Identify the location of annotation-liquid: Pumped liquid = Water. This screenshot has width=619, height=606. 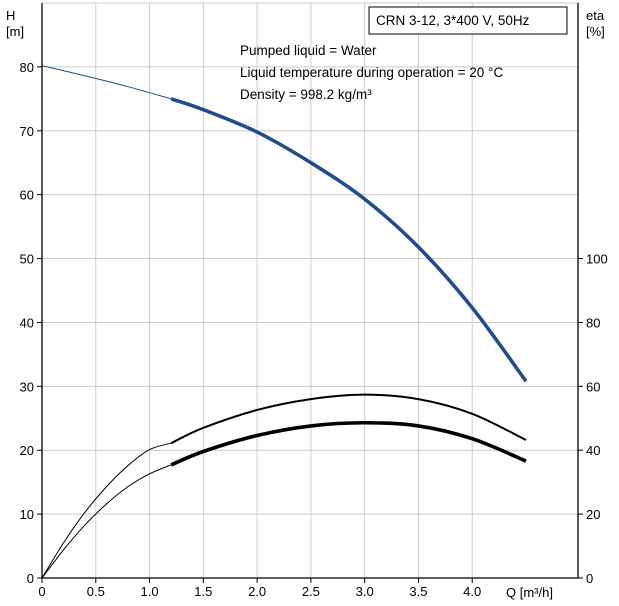
(308, 50).